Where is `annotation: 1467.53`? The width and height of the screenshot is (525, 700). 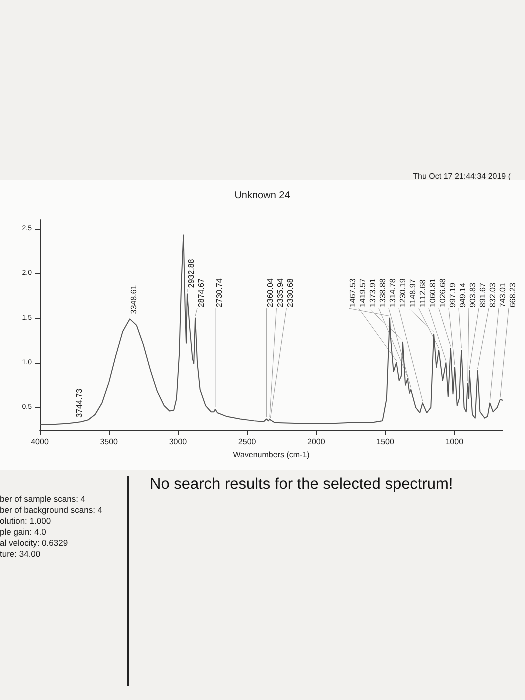 annotation: 1467.53 is located at coordinates (353, 293).